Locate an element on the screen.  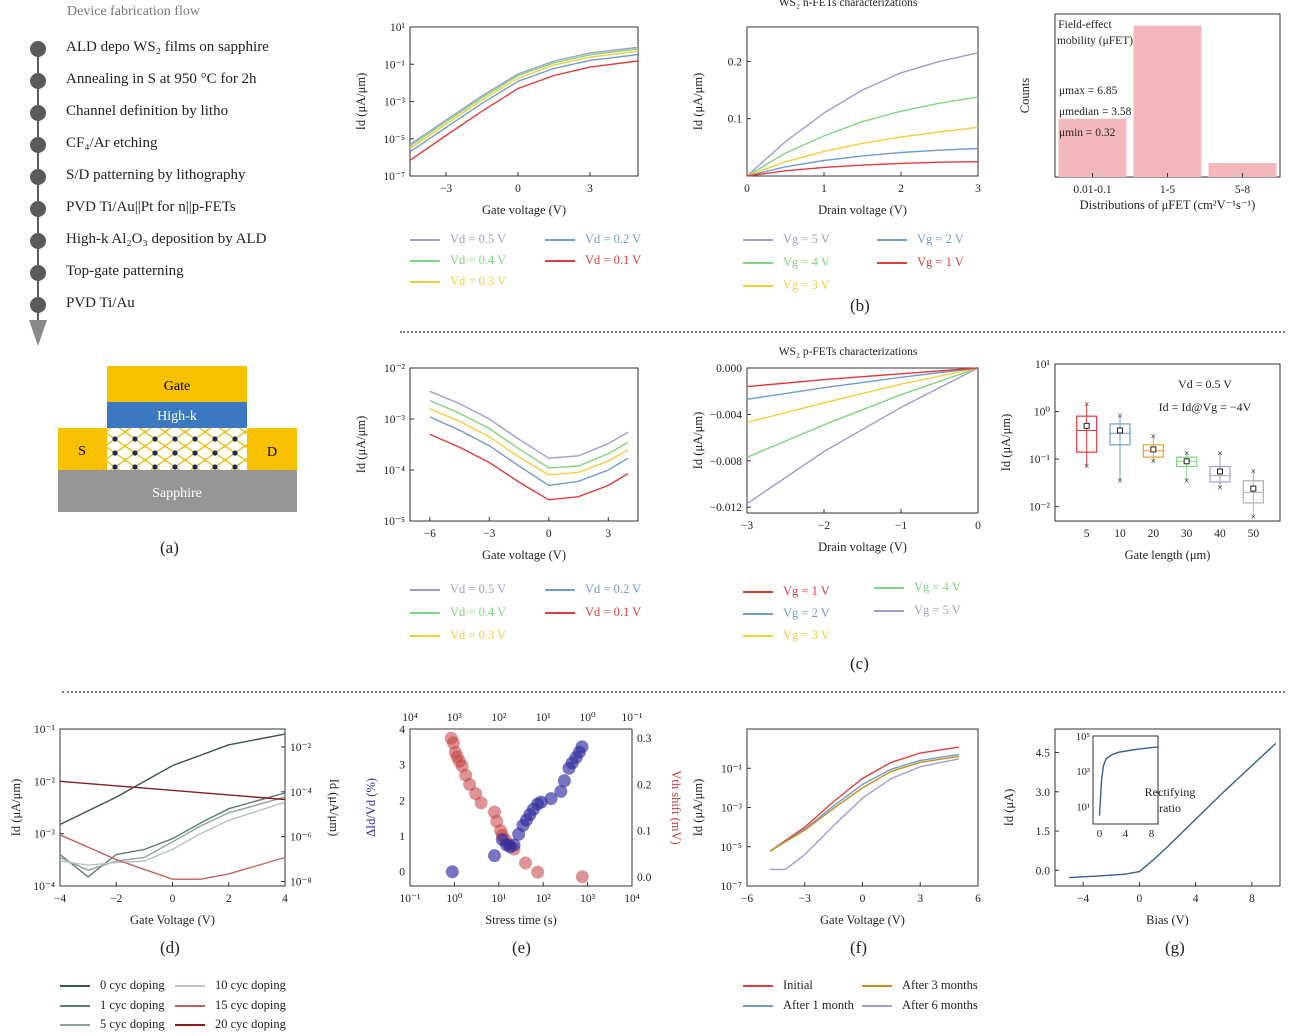
annotation: Id = Id@Vg = −4V is located at coordinates (1205, 407).